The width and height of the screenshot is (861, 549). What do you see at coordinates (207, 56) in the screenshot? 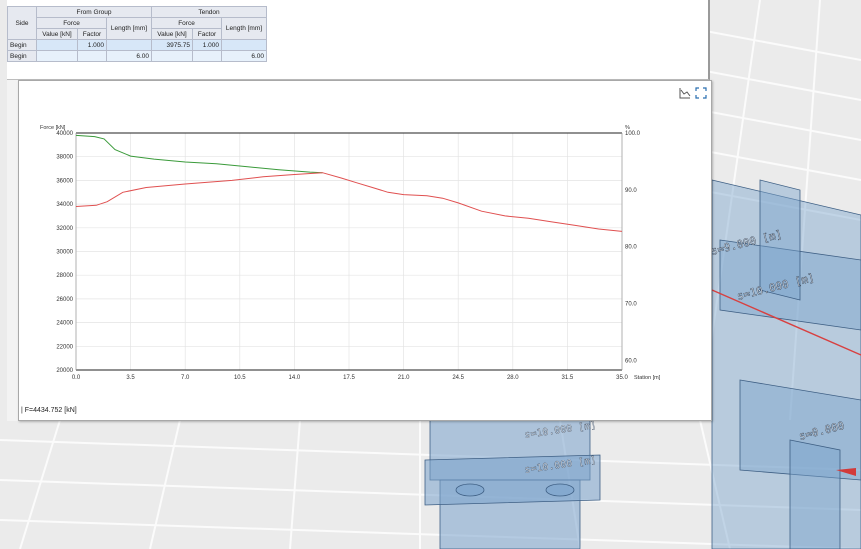
I see `tendon-factor-cell` at bounding box center [207, 56].